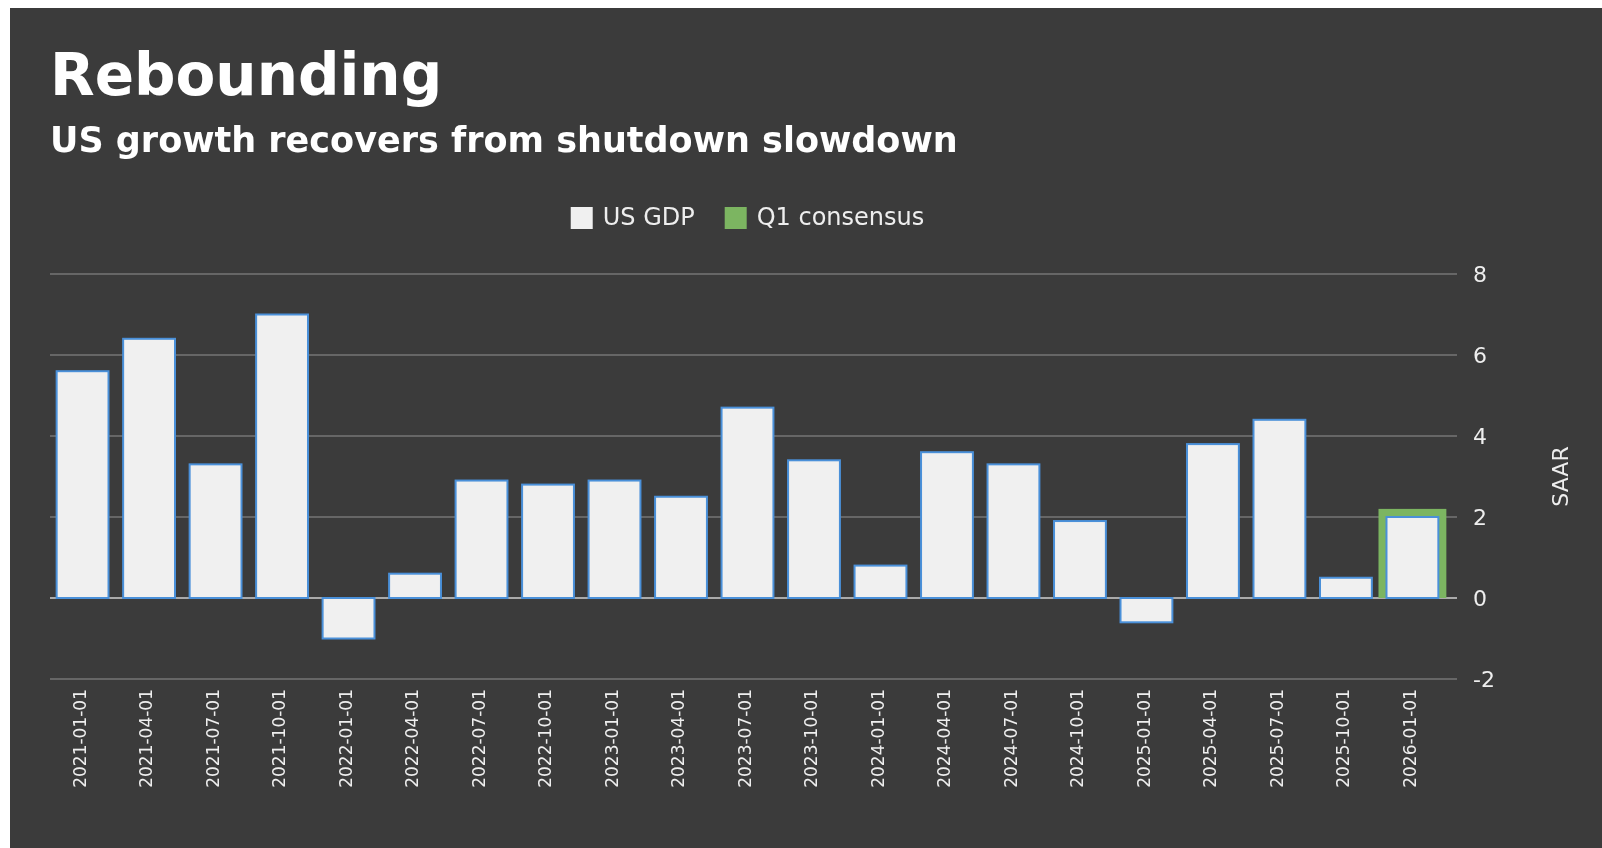 Image resolution: width=1602 pixels, height=848 pixels. What do you see at coordinates (279, 738) in the screenshot?
I see `x-tick-label: 2021-10-01` at bounding box center [279, 738].